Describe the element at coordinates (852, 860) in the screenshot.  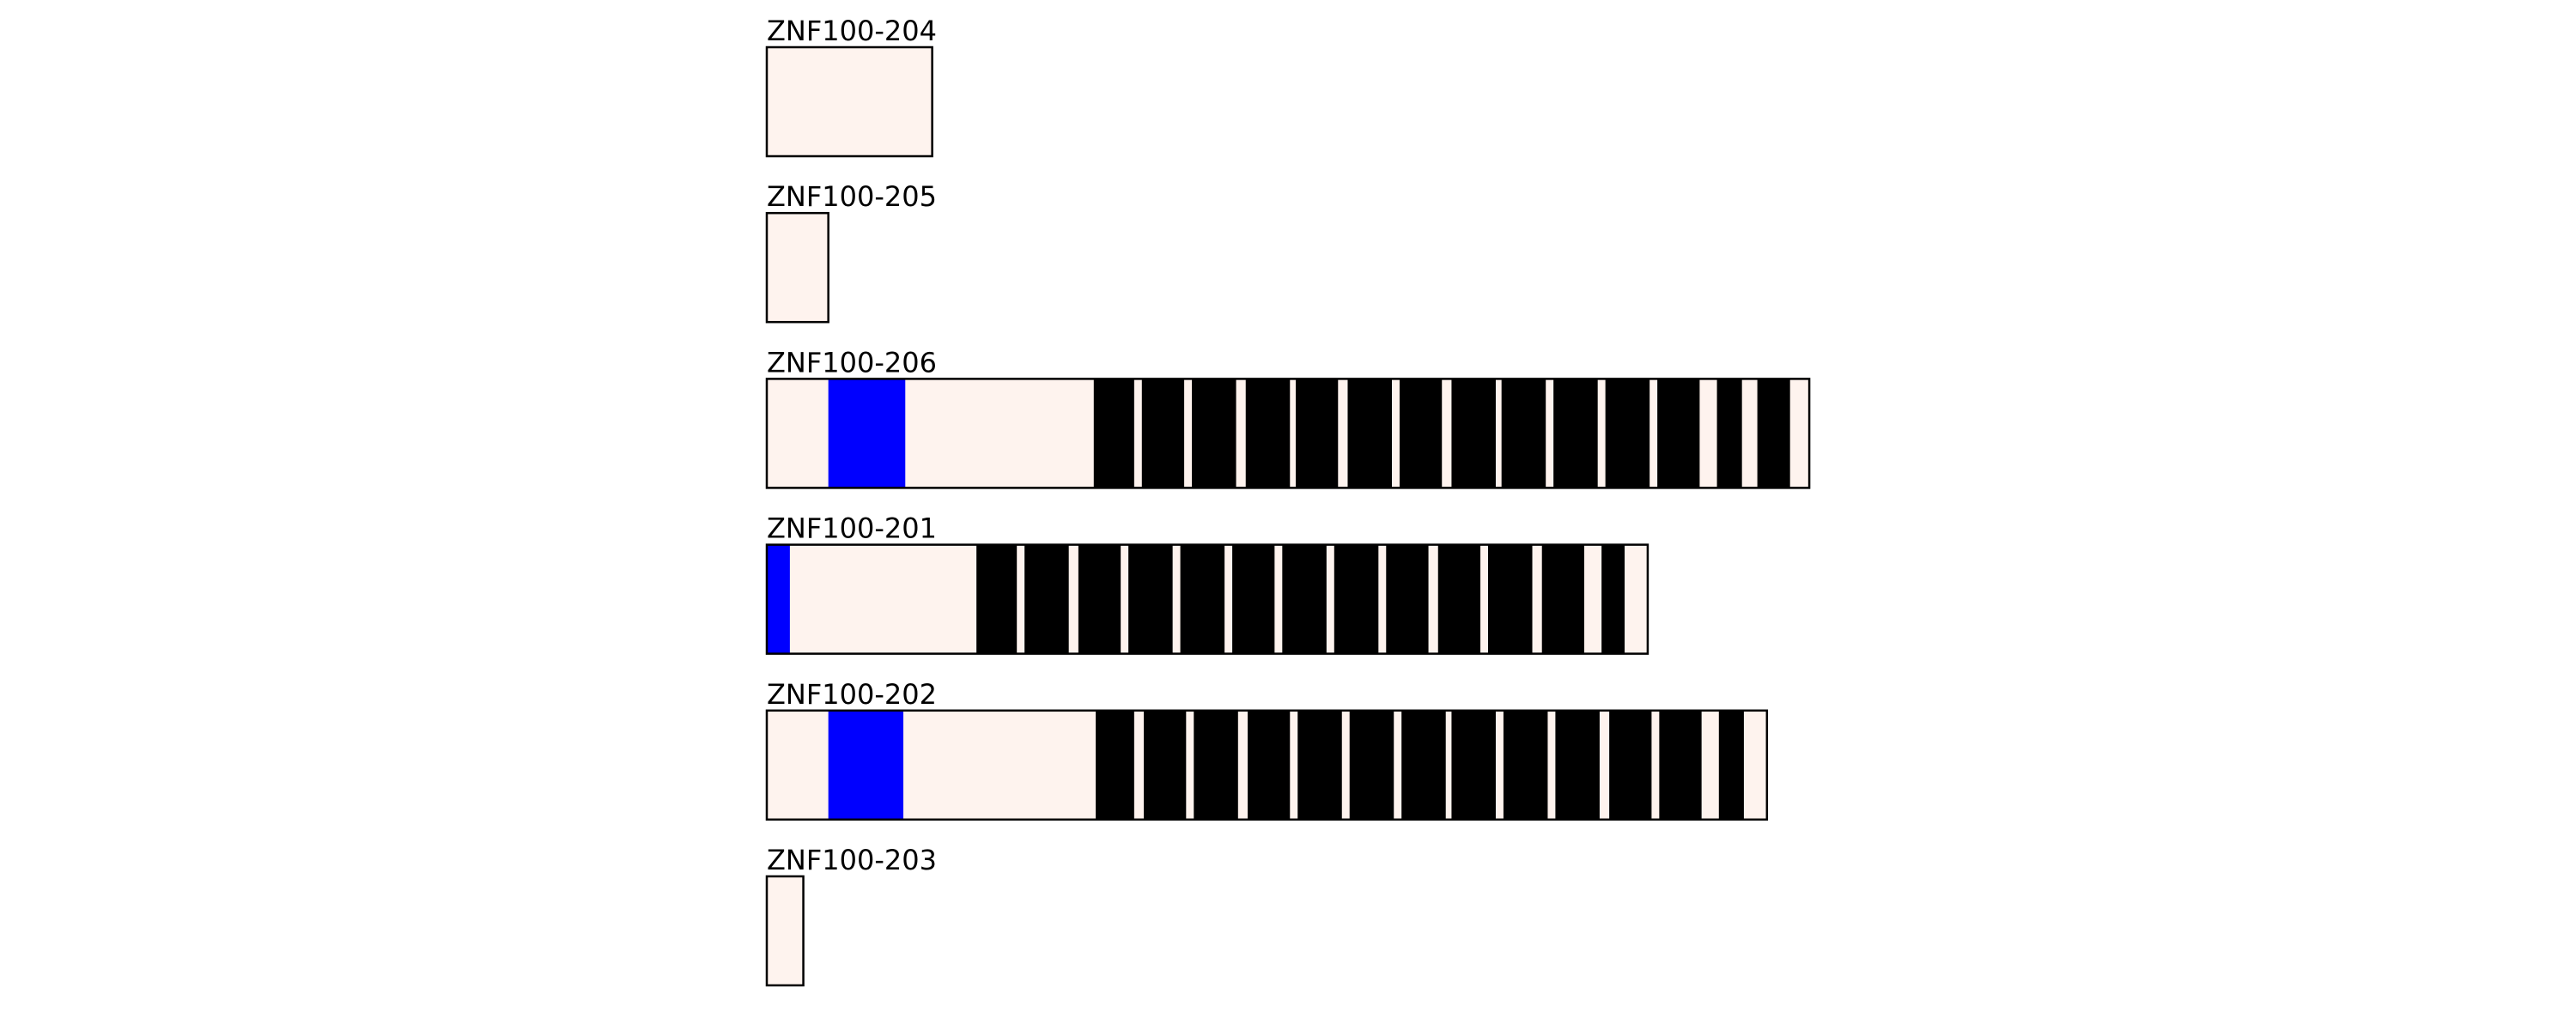
I see `track-label: ZNF100-203` at that location.